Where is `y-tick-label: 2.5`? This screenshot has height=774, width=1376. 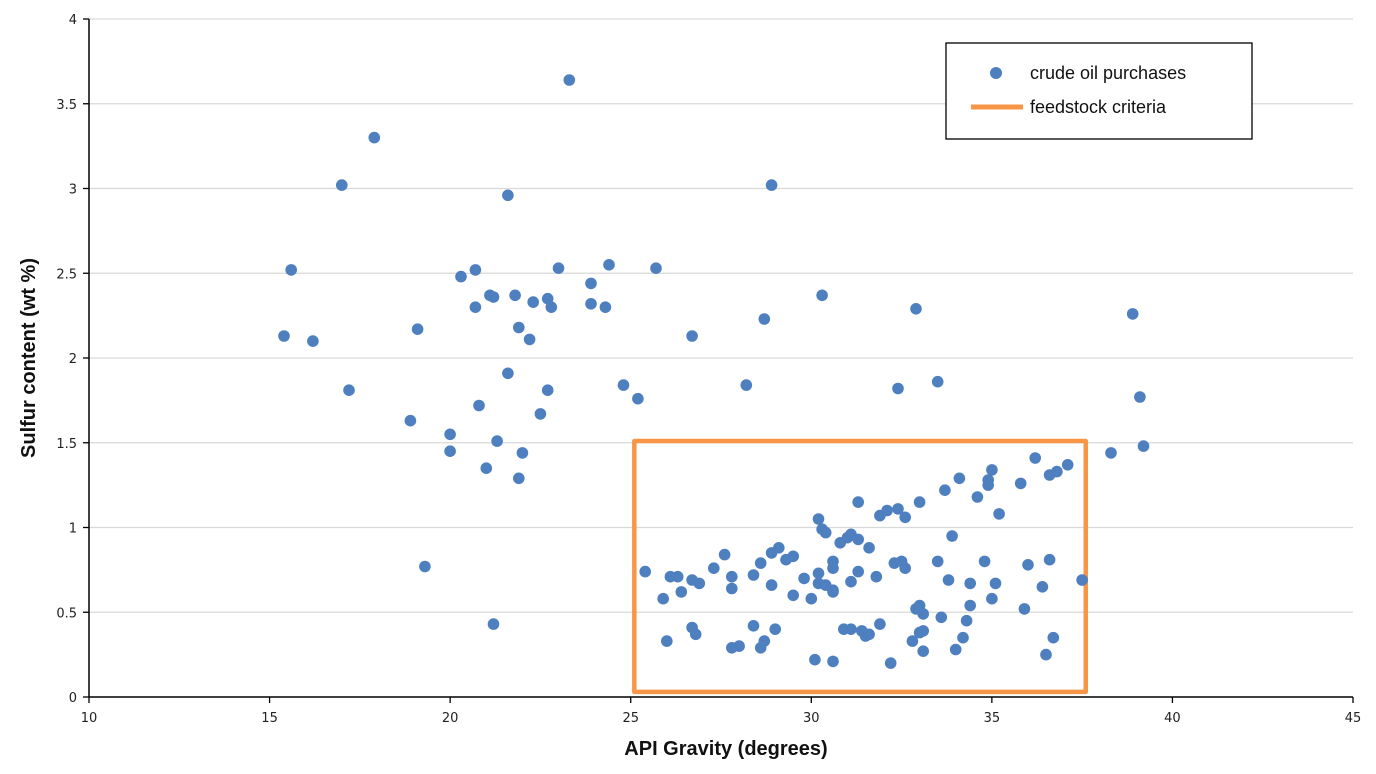
y-tick-label: 2.5 is located at coordinates (66, 274).